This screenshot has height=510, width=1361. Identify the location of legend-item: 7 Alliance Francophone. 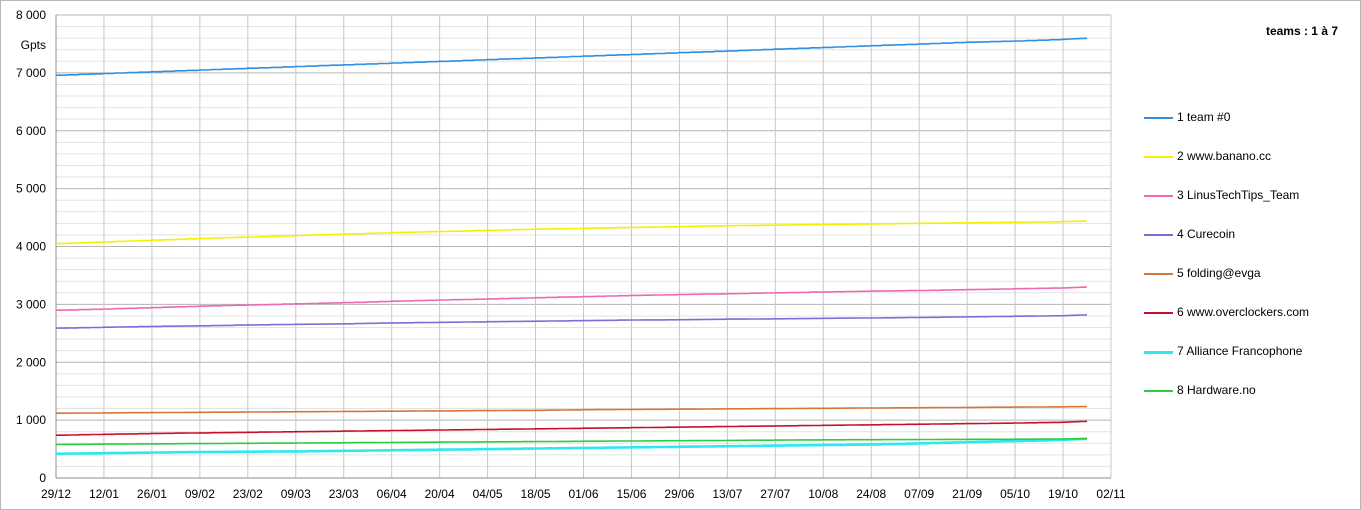
(1248, 361).